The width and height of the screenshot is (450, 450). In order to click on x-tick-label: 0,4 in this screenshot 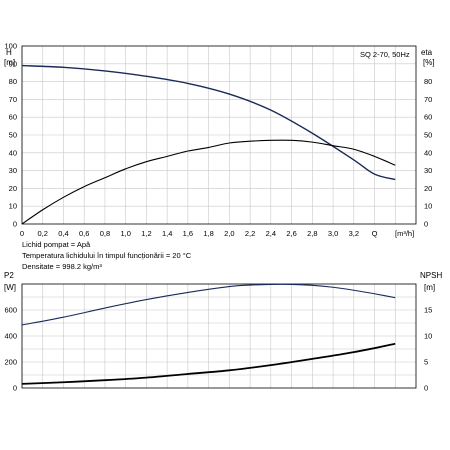, I will do `click(63, 233)`.